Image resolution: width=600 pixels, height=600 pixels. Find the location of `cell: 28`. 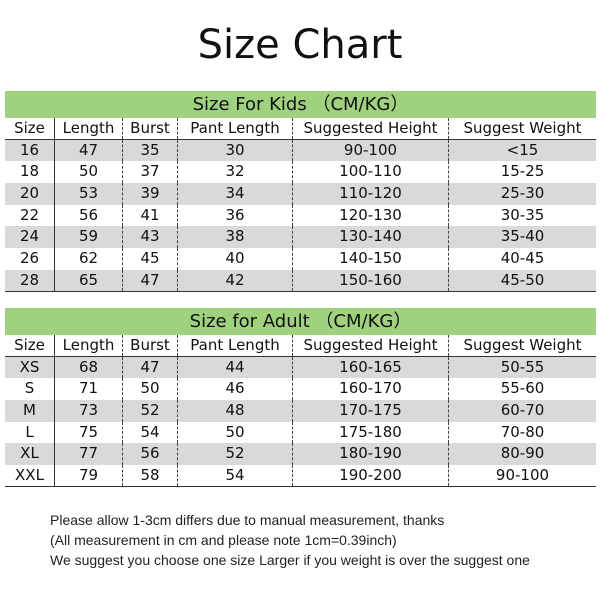

cell: 28 is located at coordinates (30, 280).